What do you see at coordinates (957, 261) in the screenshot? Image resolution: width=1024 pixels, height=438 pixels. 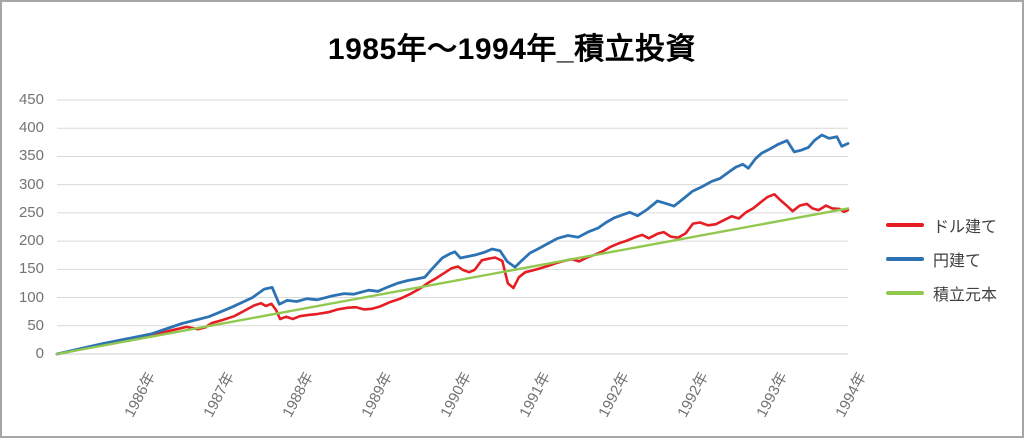 I see `legend-label: 円建て` at bounding box center [957, 261].